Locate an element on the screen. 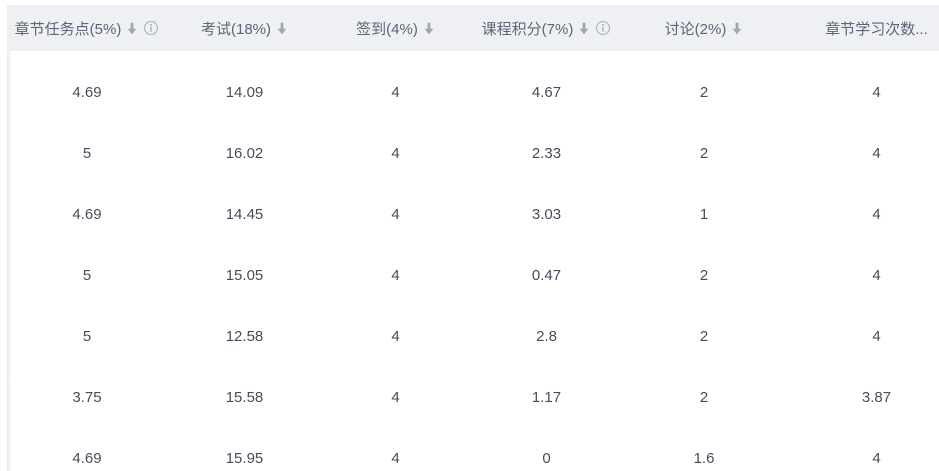 The width and height of the screenshot is (939, 471). table-row: 5 16.02 4 2.33 2 4 is located at coordinates (473, 153).